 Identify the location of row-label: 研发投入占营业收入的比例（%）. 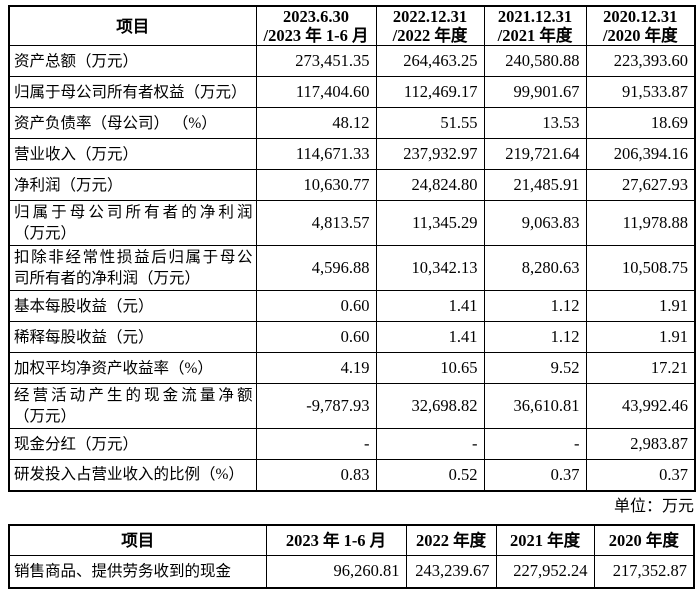
(132, 475).